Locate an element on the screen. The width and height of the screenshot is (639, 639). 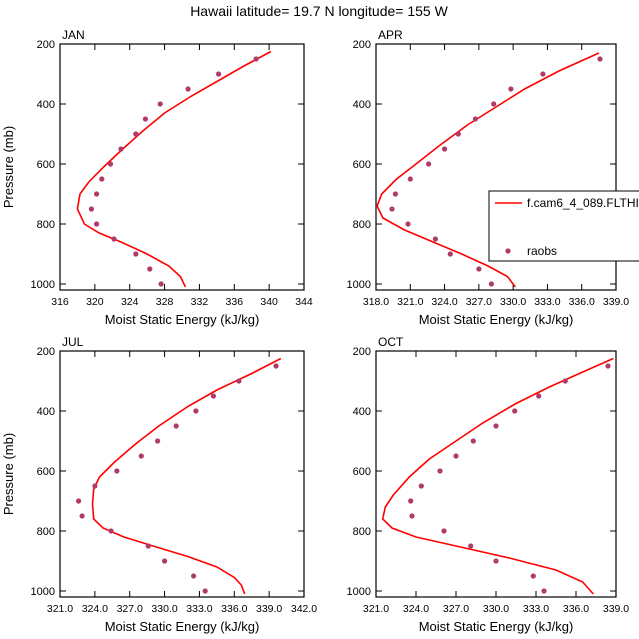
x-tick-label: 344 is located at coordinates (304, 302).